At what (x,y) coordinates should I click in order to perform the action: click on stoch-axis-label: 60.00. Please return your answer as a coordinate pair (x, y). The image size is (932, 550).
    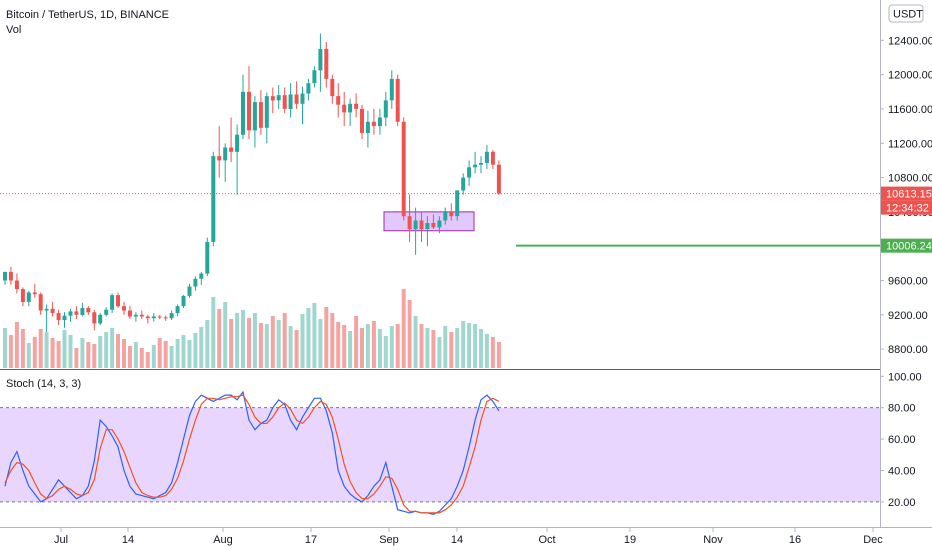
    Looking at the image, I should click on (902, 440).